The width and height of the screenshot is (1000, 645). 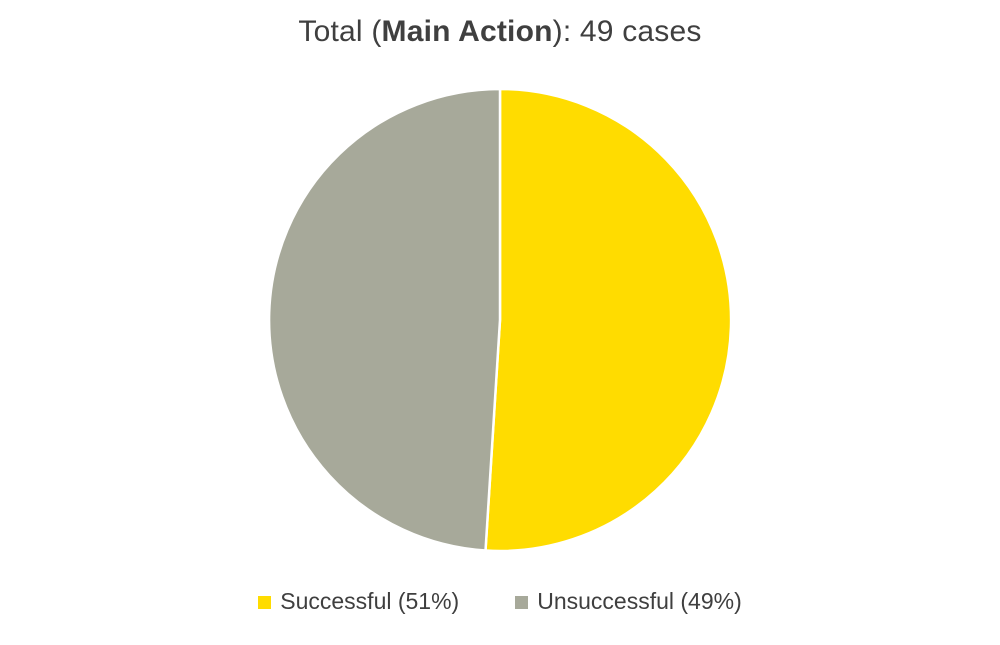 What do you see at coordinates (639, 601) in the screenshot?
I see `legend-label: Unsuccessful (49%)` at bounding box center [639, 601].